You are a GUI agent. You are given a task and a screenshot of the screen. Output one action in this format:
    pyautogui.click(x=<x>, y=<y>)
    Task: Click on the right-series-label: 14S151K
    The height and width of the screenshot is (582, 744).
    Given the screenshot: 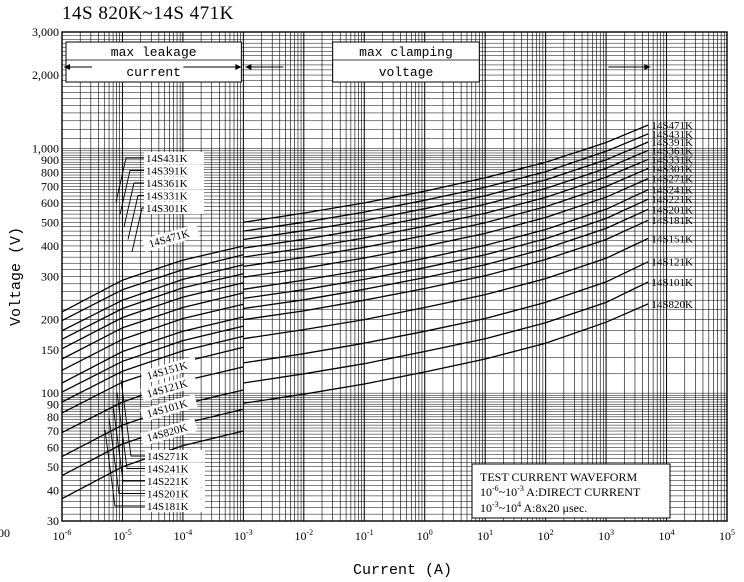 What is the action you would take?
    pyautogui.click(x=672, y=239)
    